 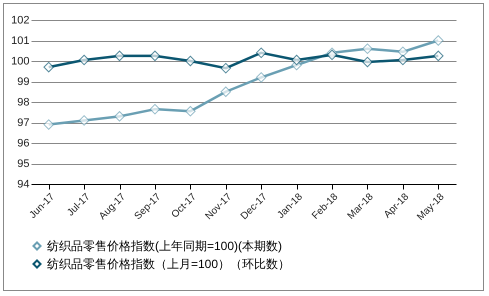 What do you see at coordinates (20, 62) in the screenshot?
I see `y-tick-label: 100` at bounding box center [20, 62].